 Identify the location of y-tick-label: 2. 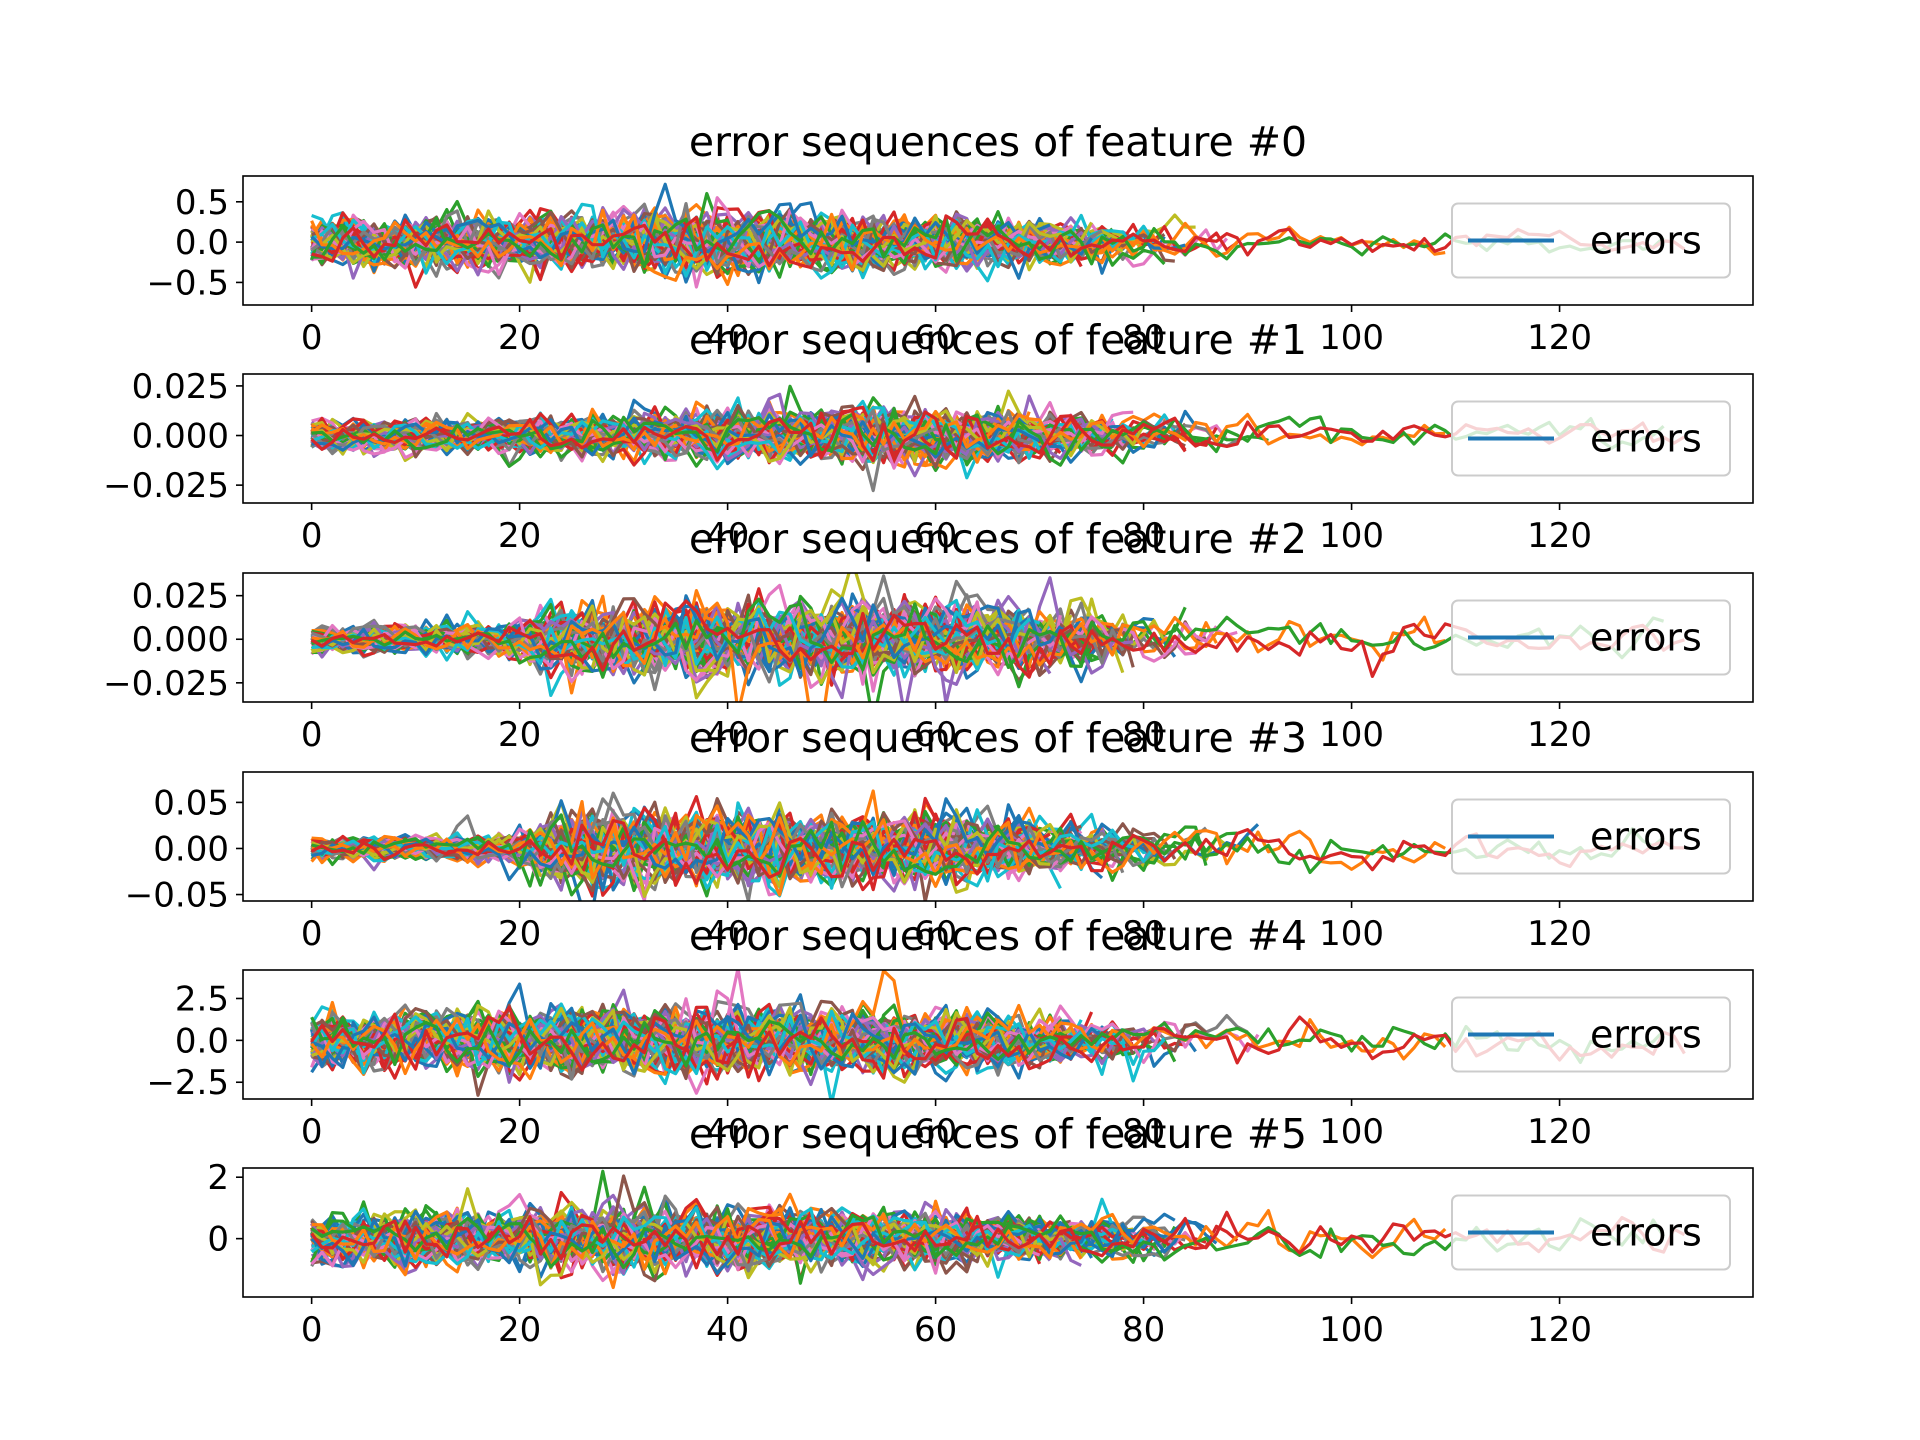
(218, 1178).